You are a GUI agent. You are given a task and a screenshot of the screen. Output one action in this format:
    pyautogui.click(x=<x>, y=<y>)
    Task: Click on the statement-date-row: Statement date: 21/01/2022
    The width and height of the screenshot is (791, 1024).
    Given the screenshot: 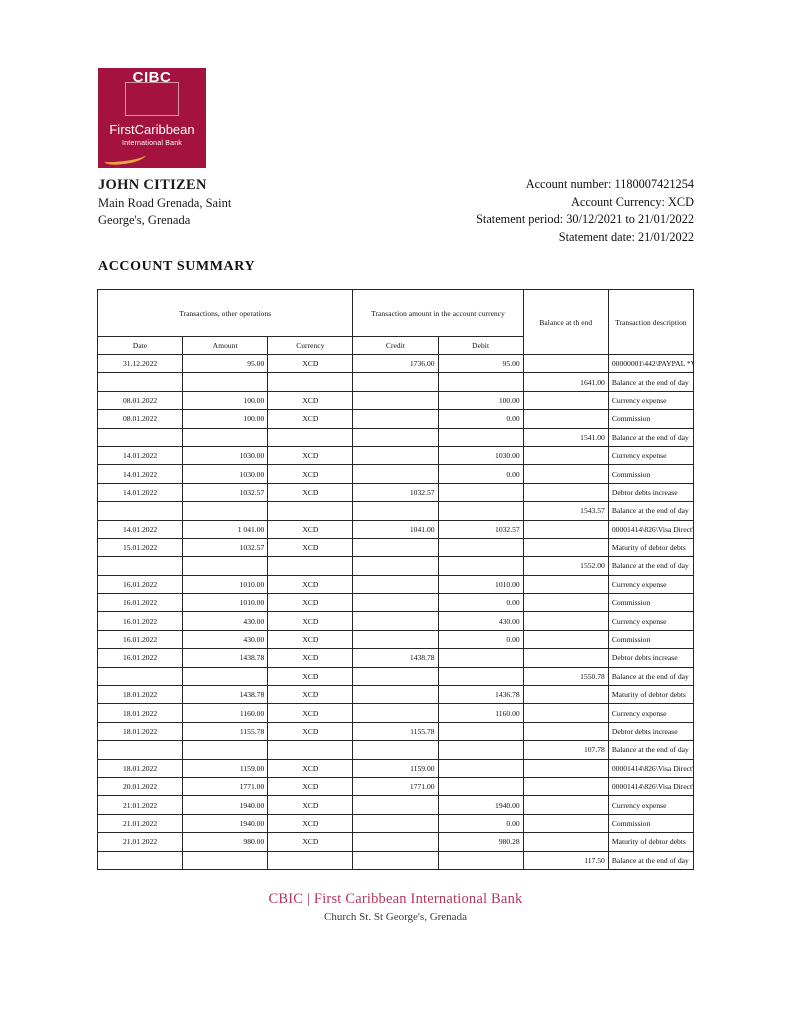 What is the action you would take?
    pyautogui.click(x=585, y=238)
    